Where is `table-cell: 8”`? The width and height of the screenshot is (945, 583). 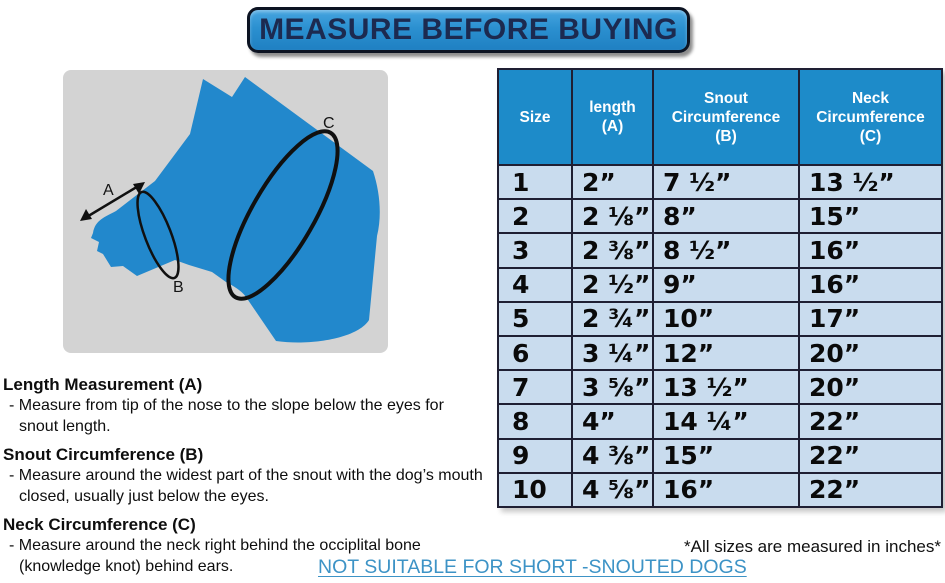 table-cell: 8” is located at coordinates (726, 216).